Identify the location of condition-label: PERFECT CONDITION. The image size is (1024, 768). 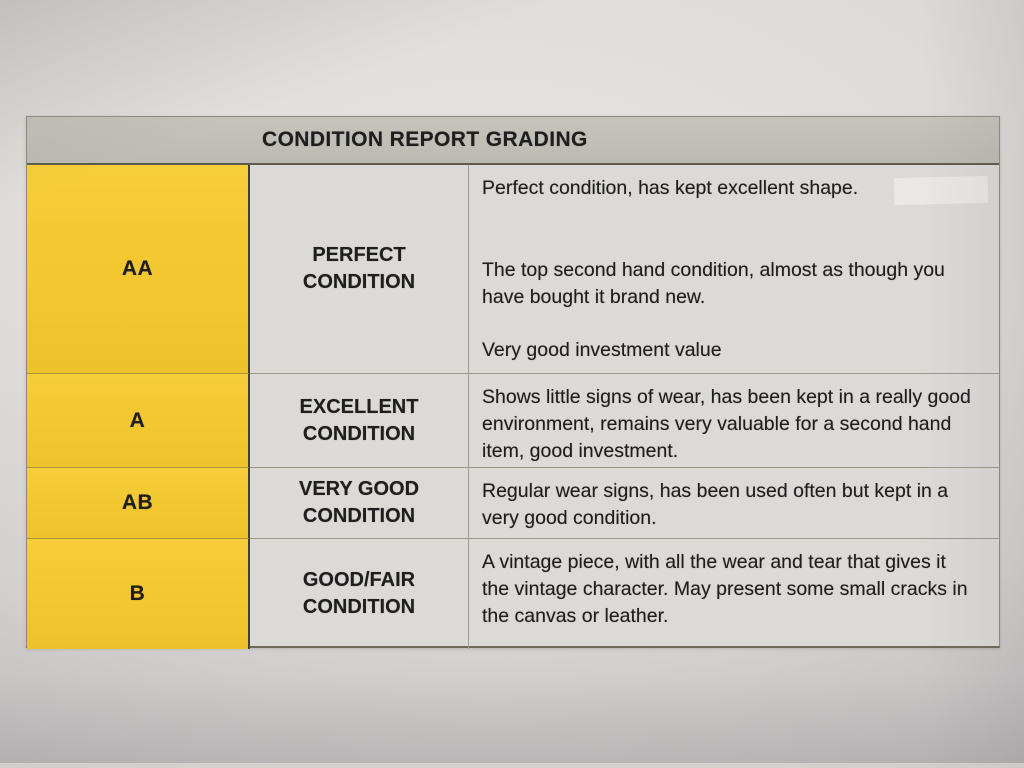
(359, 268).